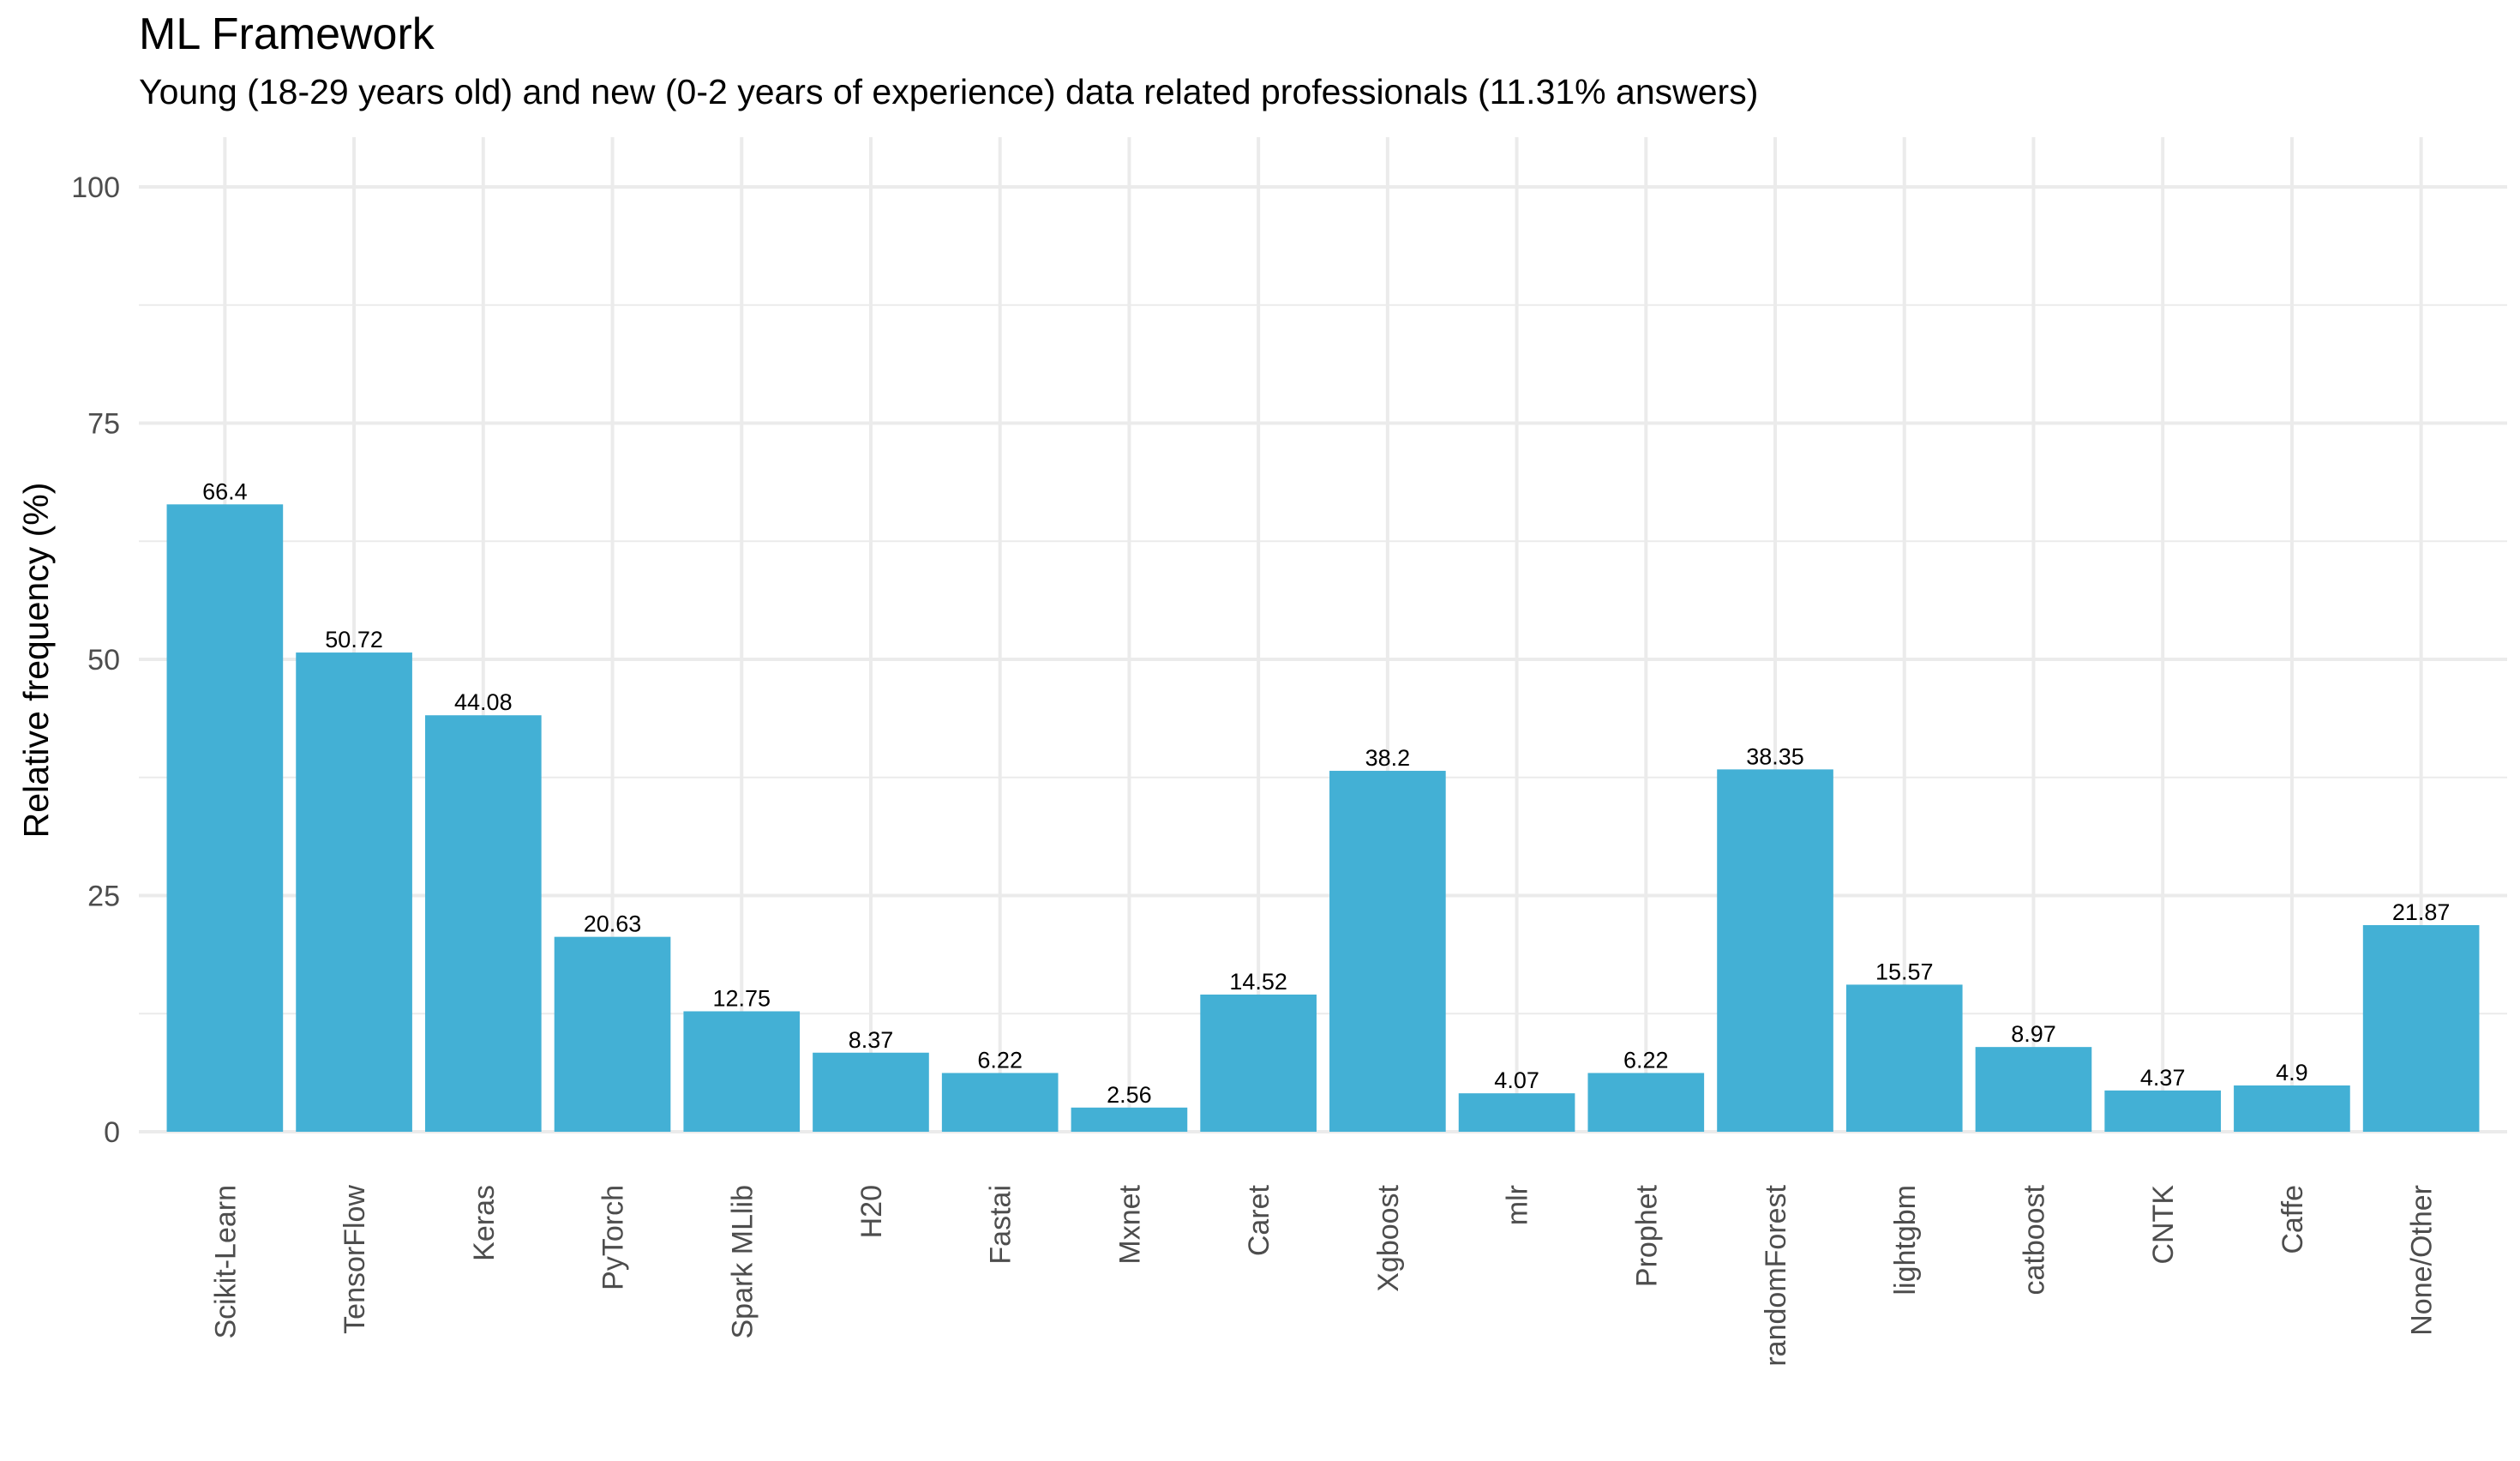 The width and height of the screenshot is (2520, 1461). What do you see at coordinates (613, 1237) in the screenshot?
I see `x-tick-label: PyTorch` at bounding box center [613, 1237].